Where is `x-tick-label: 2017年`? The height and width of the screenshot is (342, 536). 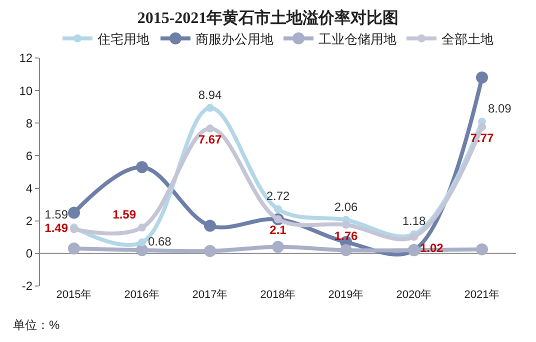 x-tick-label: 2017年 is located at coordinates (210, 295).